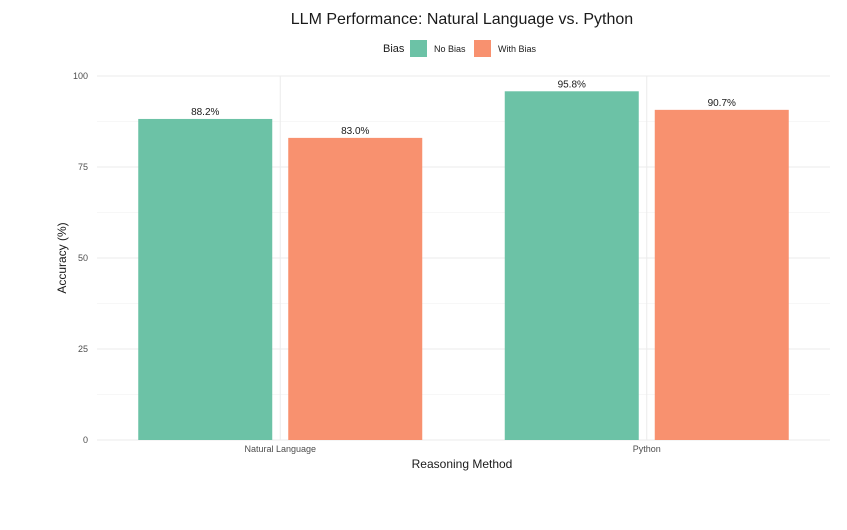  Describe the element at coordinates (572, 84) in the screenshot. I see `bar-value-label: 95.8%` at that location.